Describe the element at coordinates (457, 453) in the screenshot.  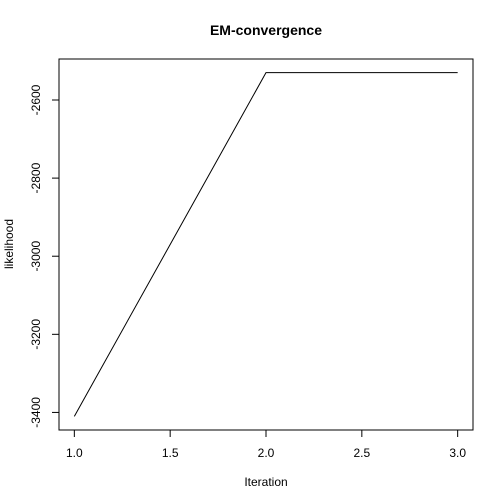
I see `x-tick-label: 3.0` at that location.